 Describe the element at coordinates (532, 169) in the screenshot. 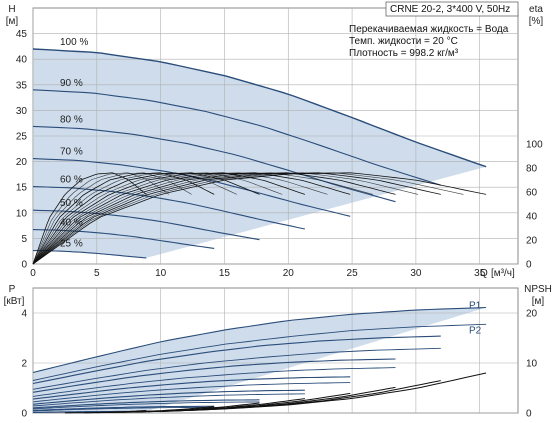

I see `y2-tick-label: 80` at that location.